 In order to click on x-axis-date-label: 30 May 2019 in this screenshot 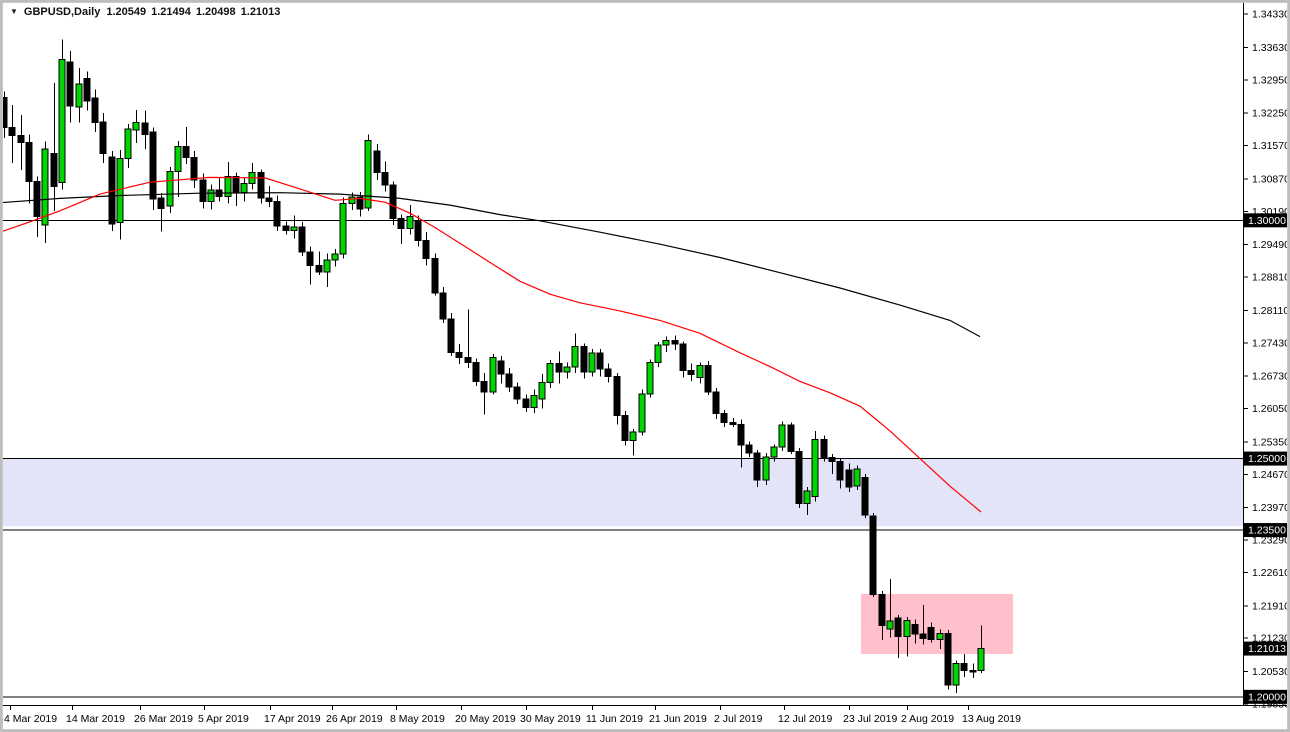, I will do `click(550, 719)`.